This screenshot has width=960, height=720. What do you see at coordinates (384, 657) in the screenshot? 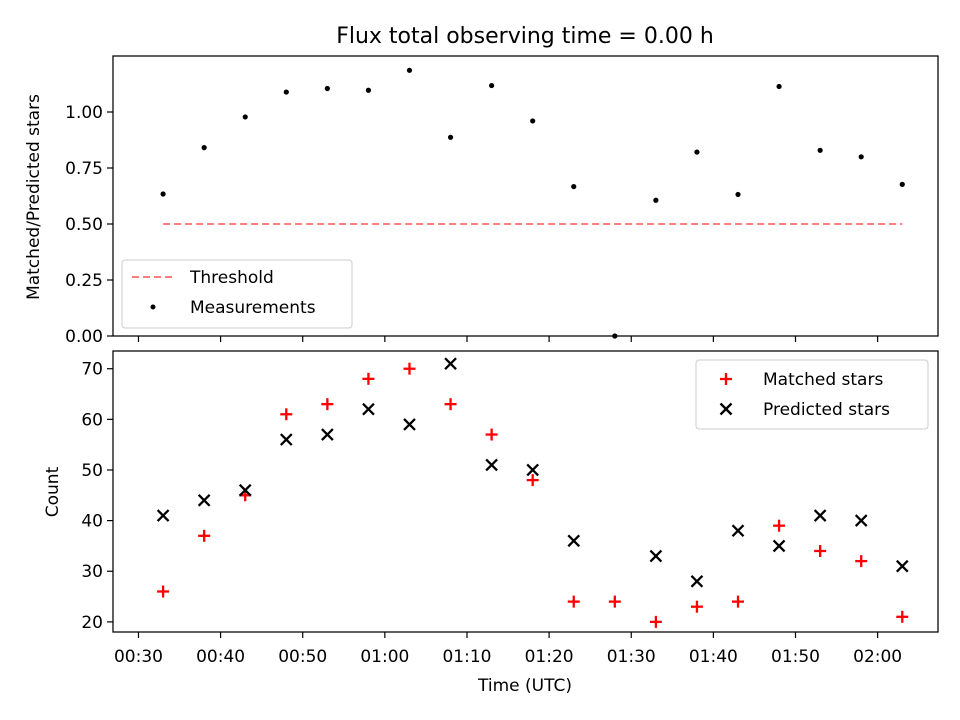
I see `x-tick-label: 01:00` at bounding box center [384, 657].